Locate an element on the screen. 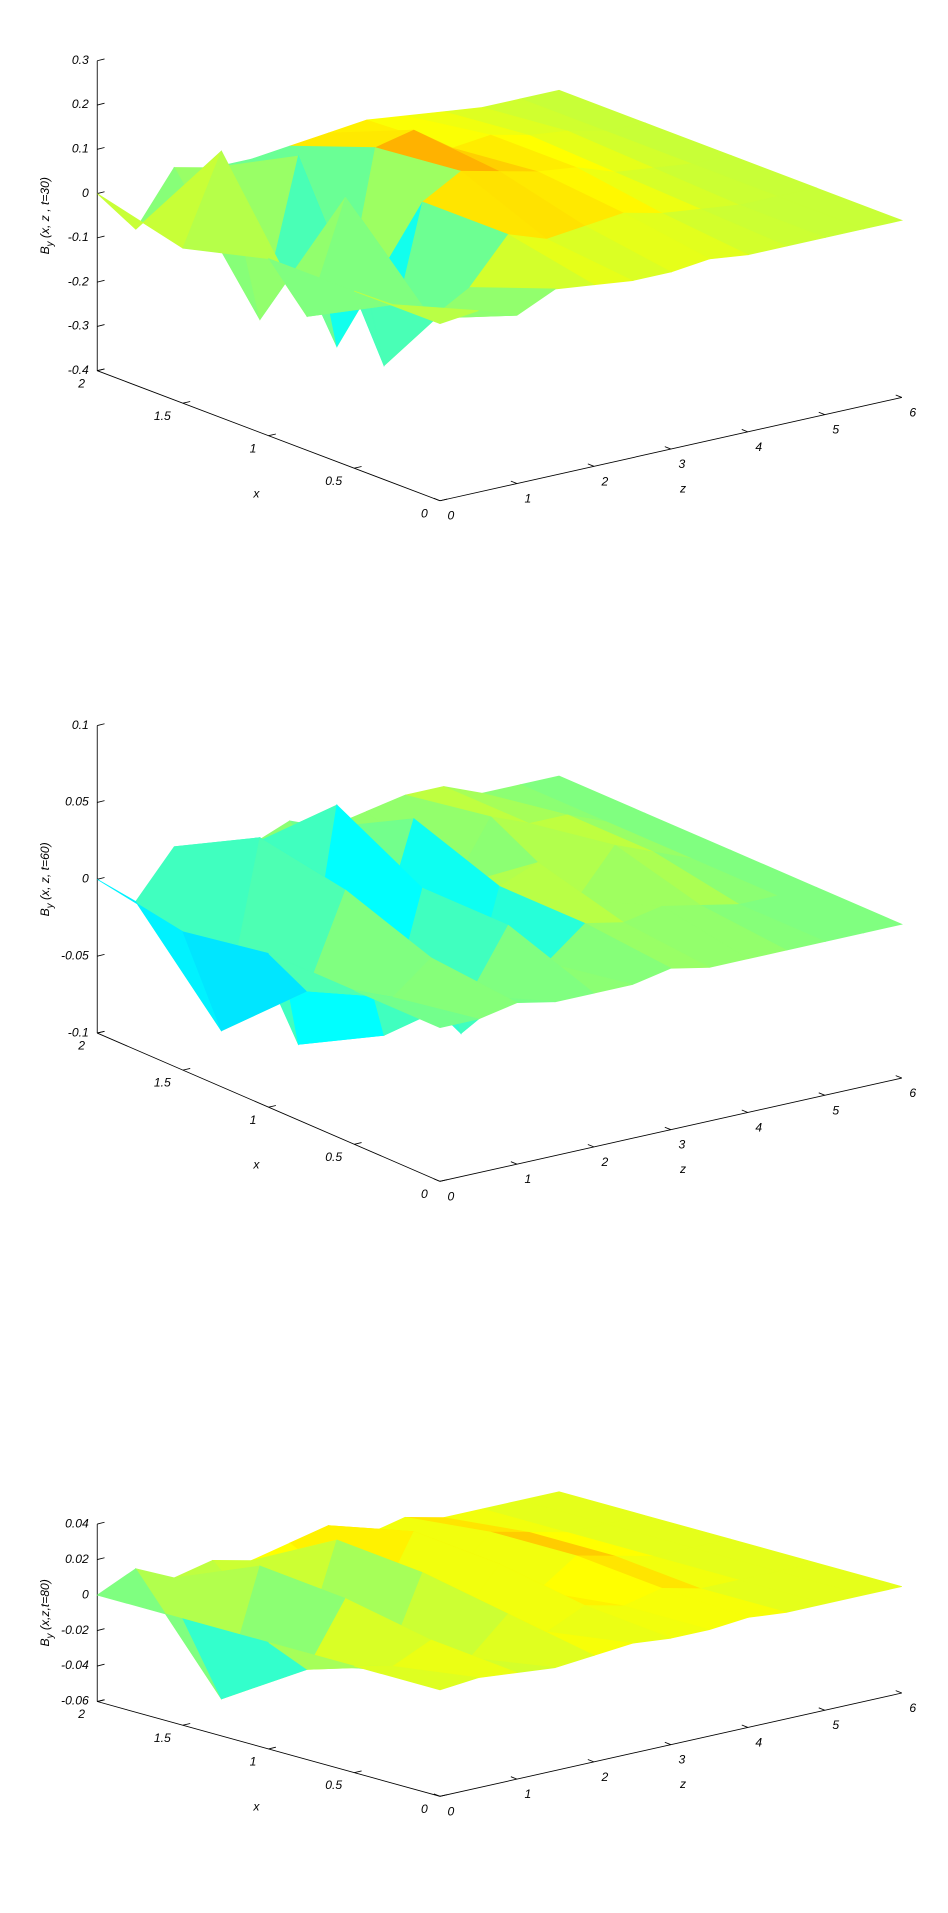 The image size is (948, 1913). y-tick-label: 0.1 is located at coordinates (80, 725).